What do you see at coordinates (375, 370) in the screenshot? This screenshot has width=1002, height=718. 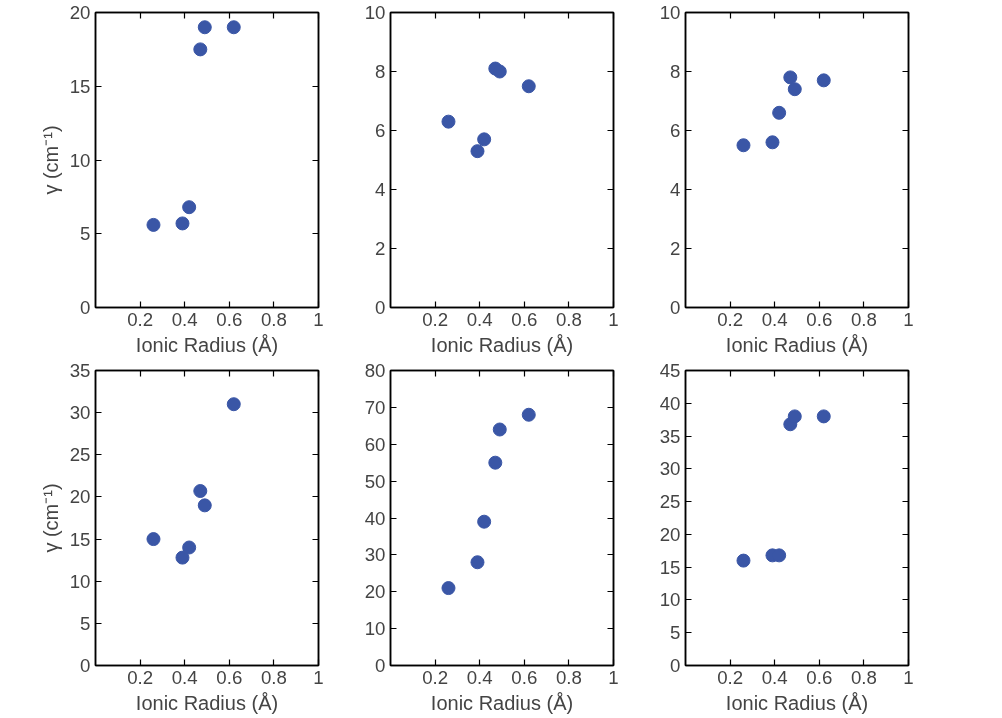 I see `y-tick-label: 80` at bounding box center [375, 370].